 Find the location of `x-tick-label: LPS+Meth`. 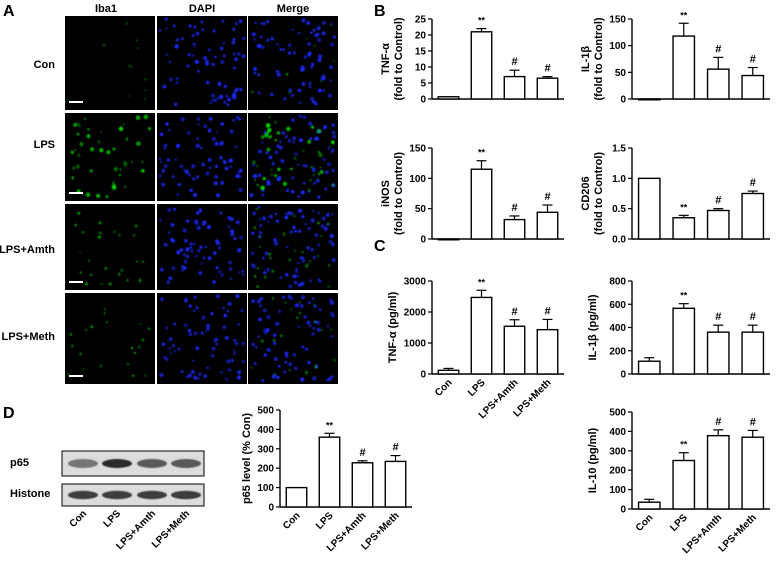

x-tick-label: LPS+Meth is located at coordinates (738, 533).